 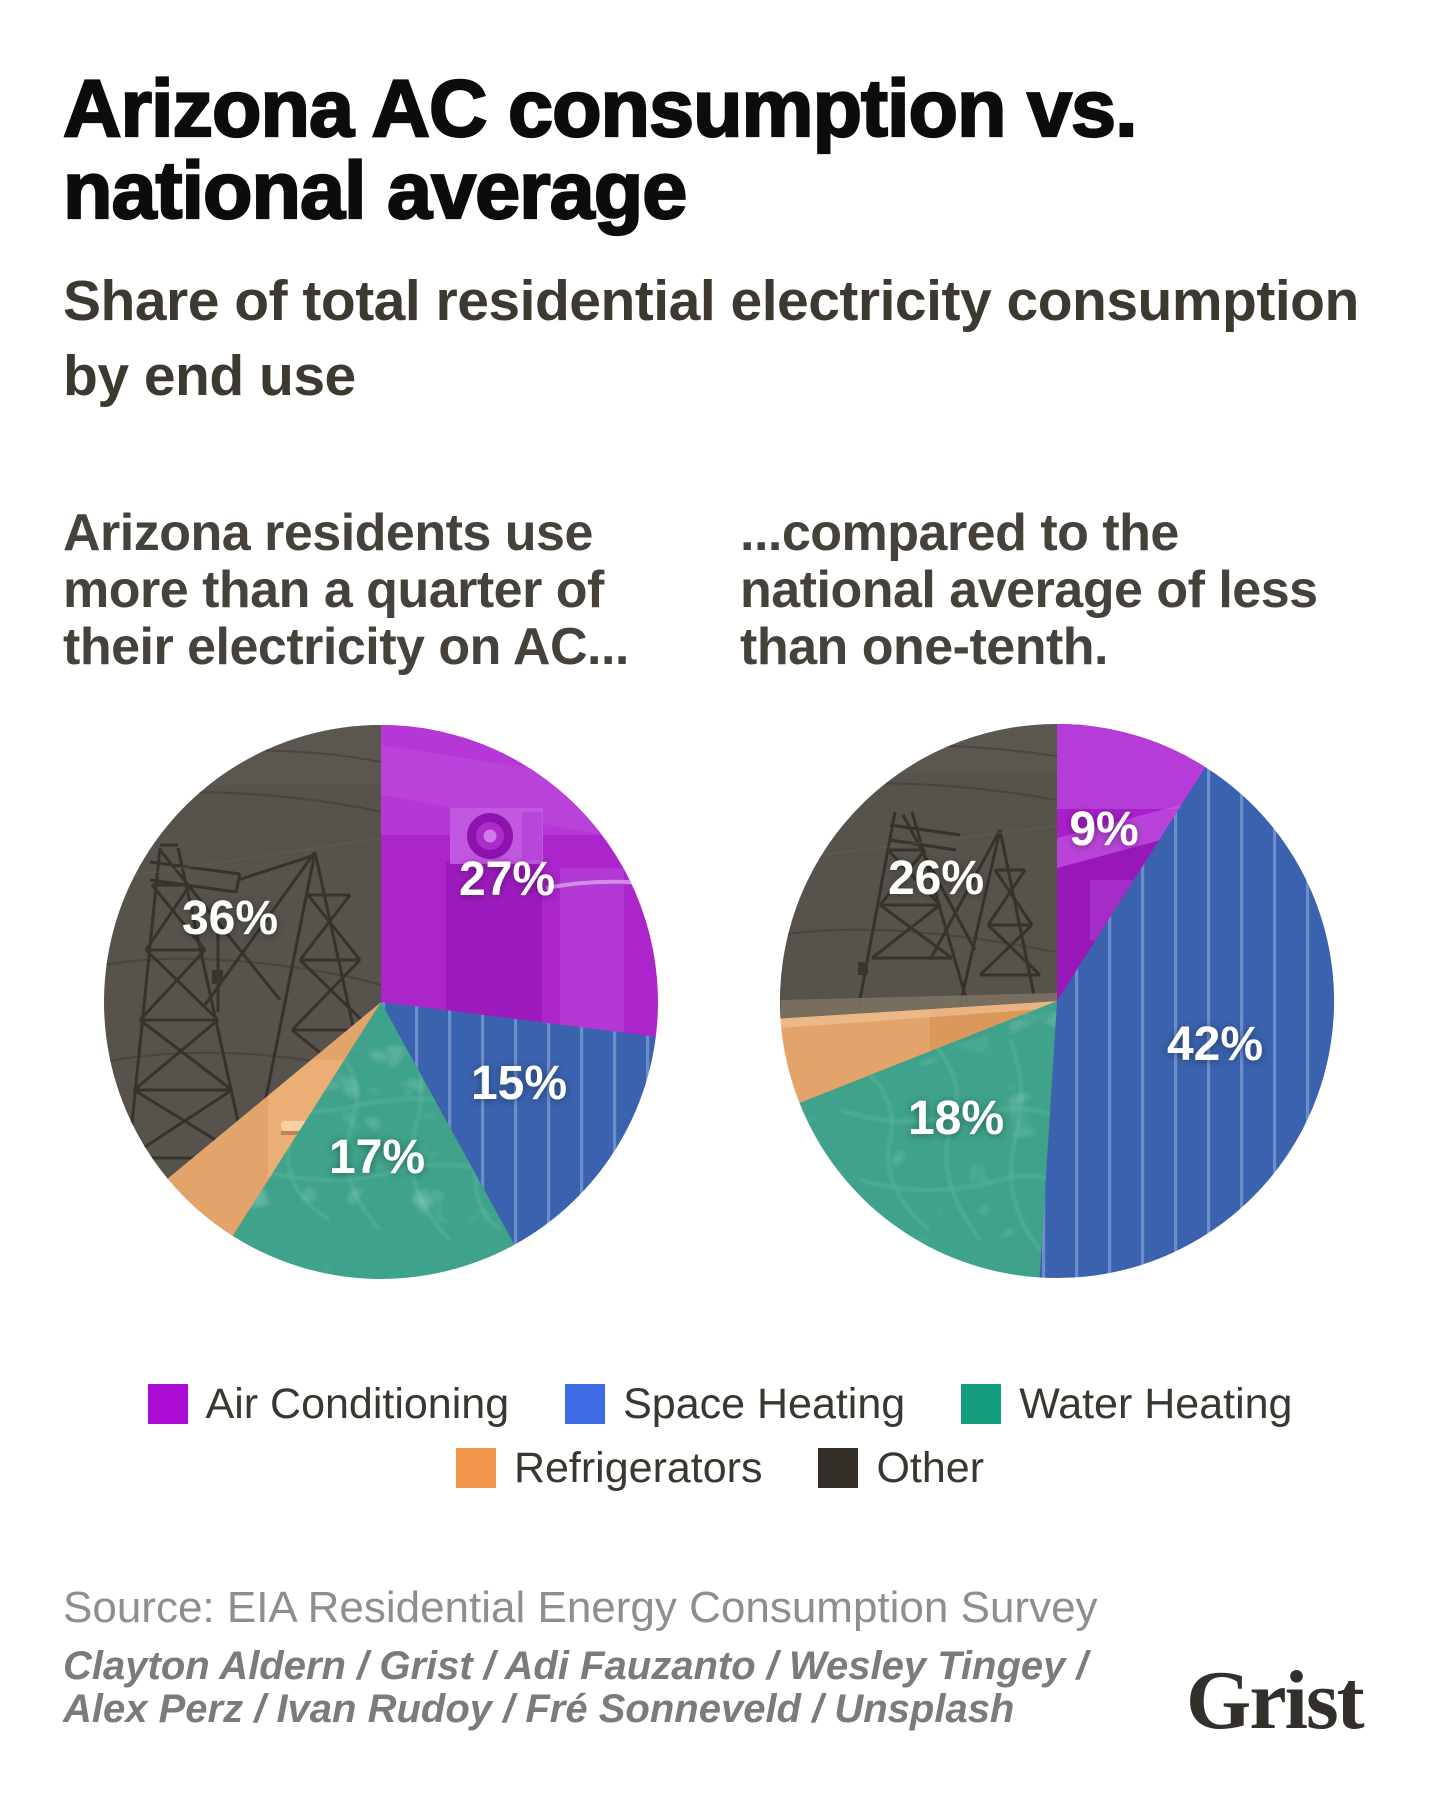 I want to click on svg-text: 42%, so click(x=1215, y=1044).